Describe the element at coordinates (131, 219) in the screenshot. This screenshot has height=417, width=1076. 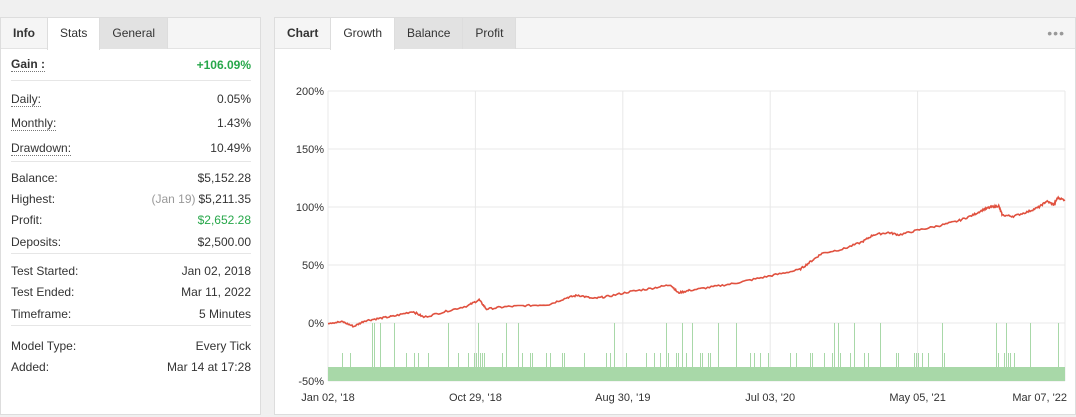
I see `stat-profit: Profit: $2,652.28` at that location.